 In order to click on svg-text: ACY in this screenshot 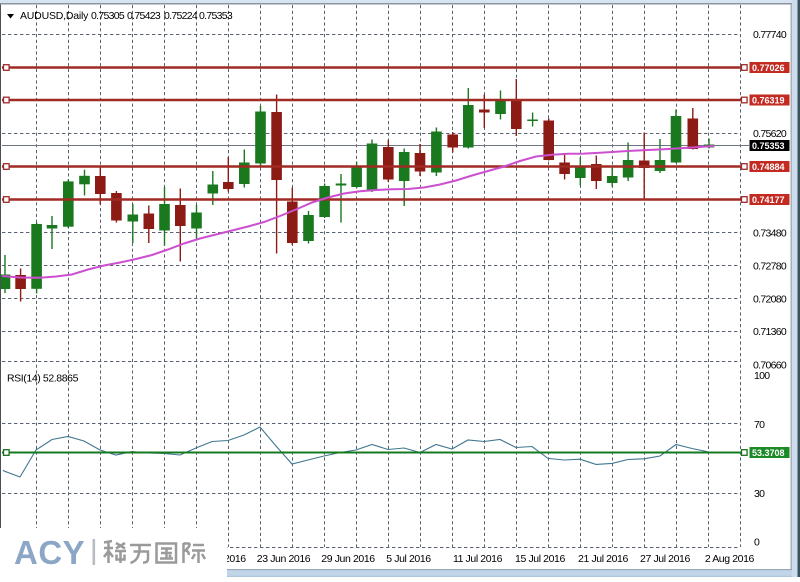, I will do `click(49, 552)`.